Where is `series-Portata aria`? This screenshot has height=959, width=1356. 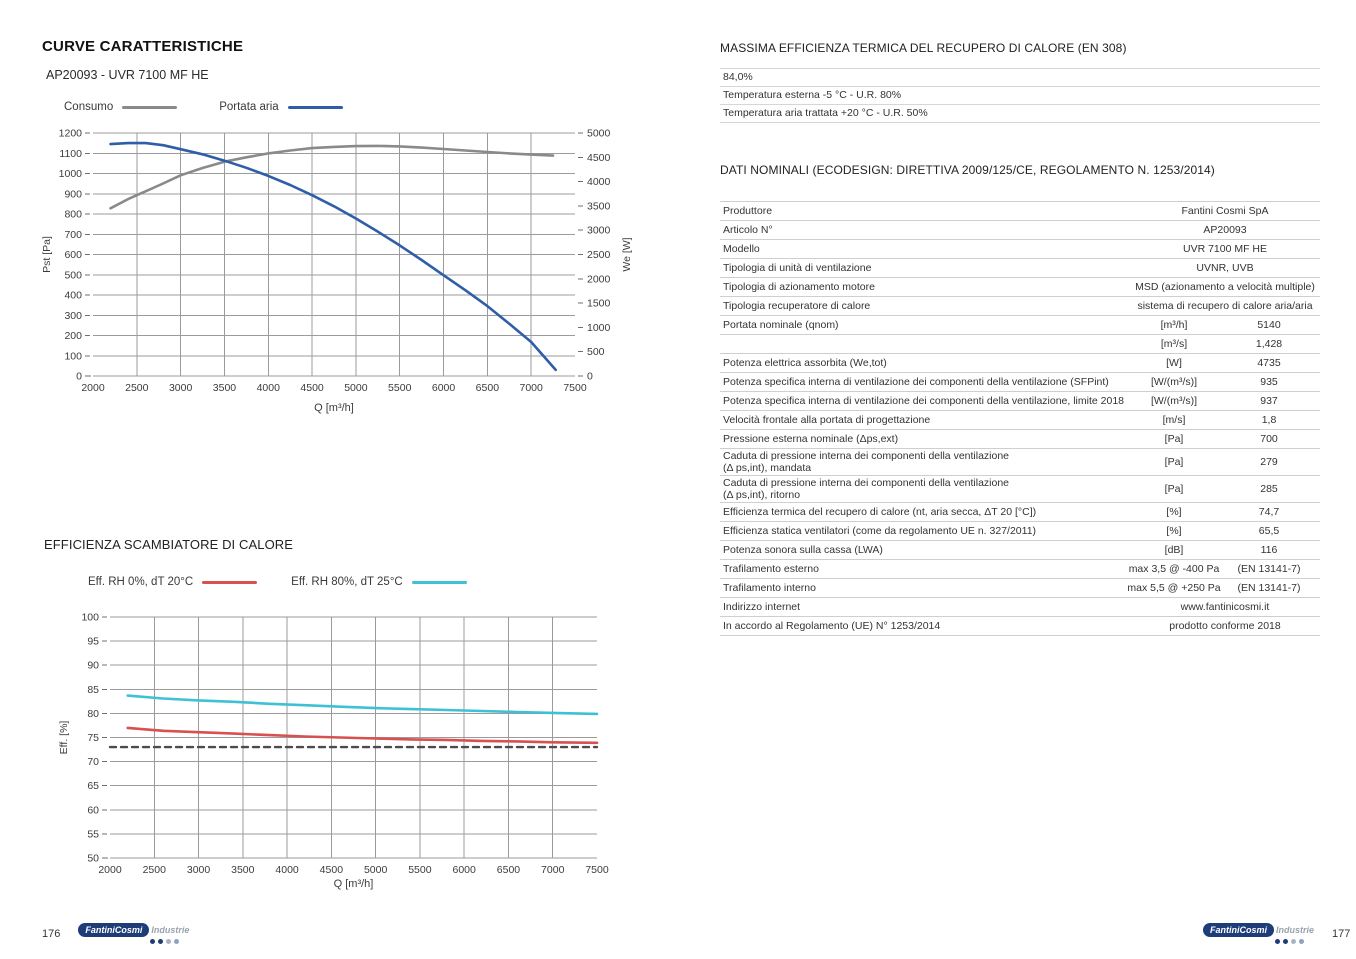
series-Portata aria is located at coordinates (333, 256).